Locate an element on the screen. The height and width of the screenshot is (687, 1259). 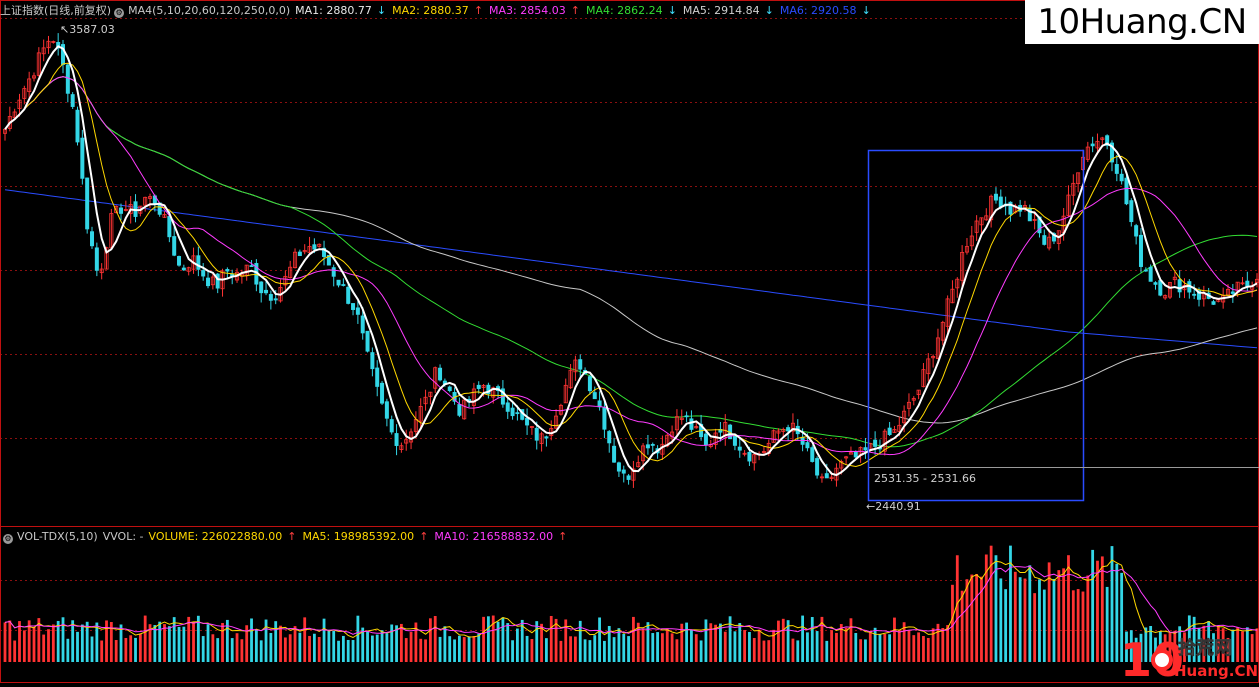
vol-ma5-line is located at coordinates (631, 599).